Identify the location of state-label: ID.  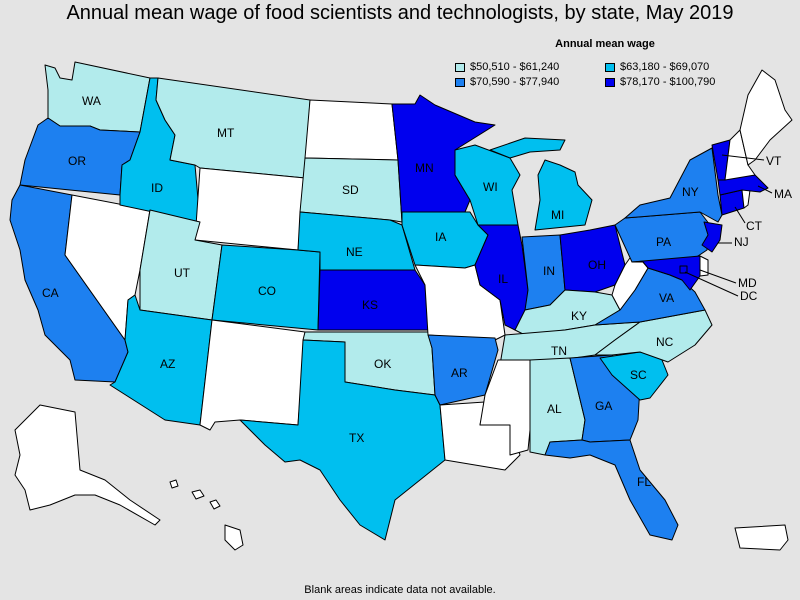
(157, 188).